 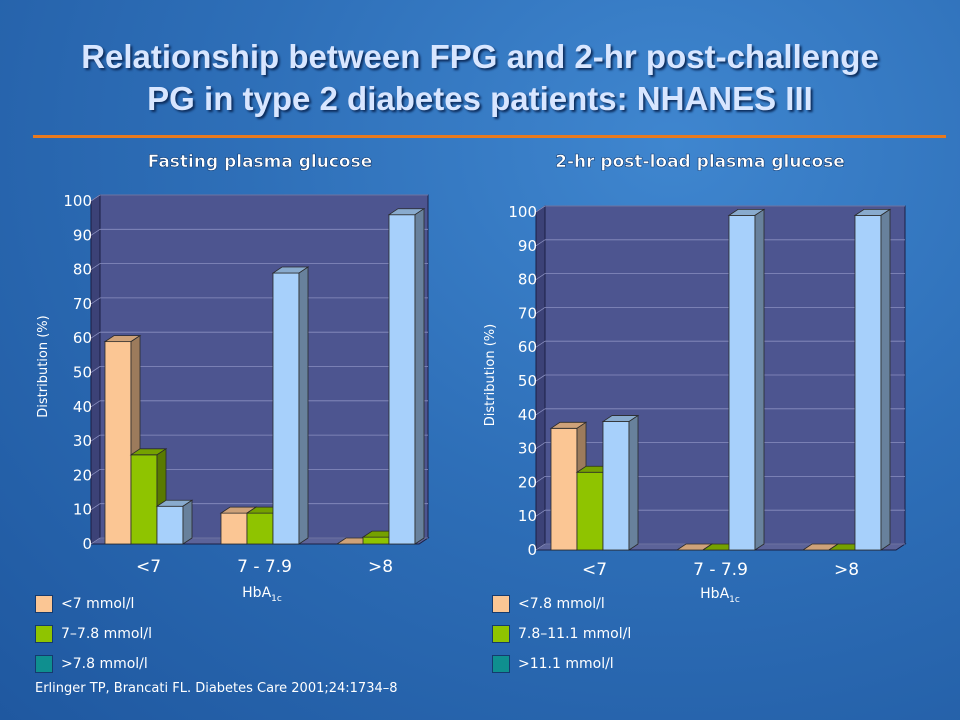 I want to click on legend-item-fpg-2: 7–7.8 mmol/l, so click(x=93, y=634).